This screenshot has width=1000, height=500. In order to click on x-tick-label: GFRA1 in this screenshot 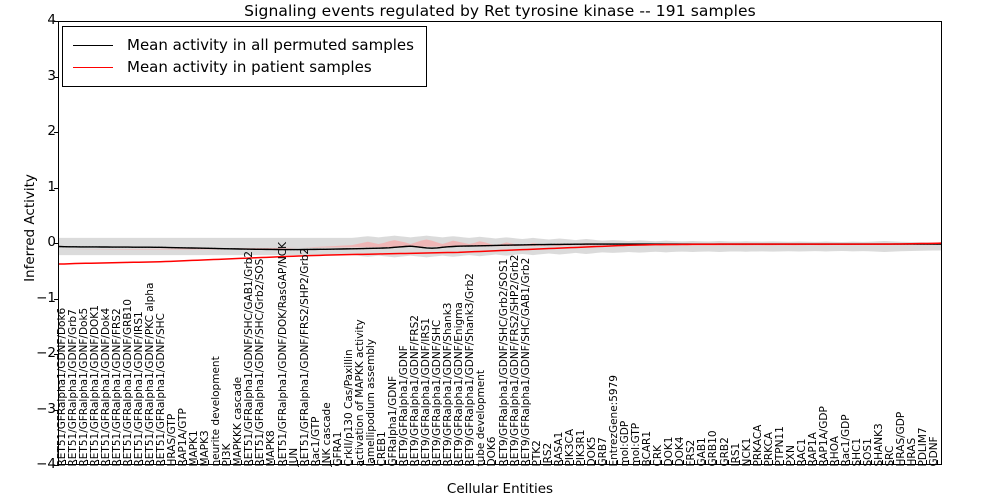, I will do `click(337, 448)`.